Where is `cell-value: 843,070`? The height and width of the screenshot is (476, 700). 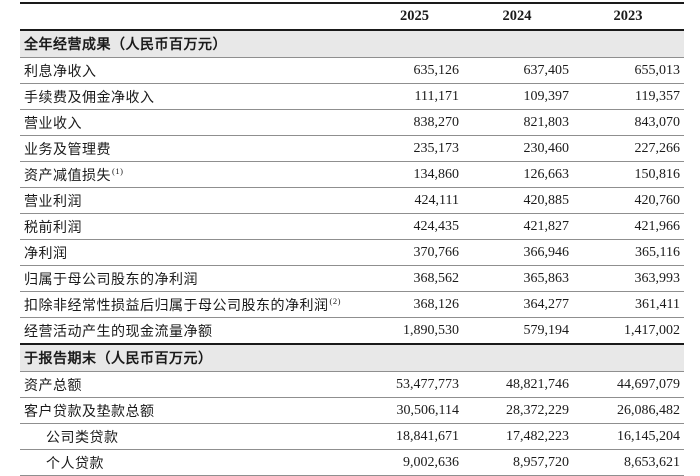 cell-value: 843,070 is located at coordinates (628, 122).